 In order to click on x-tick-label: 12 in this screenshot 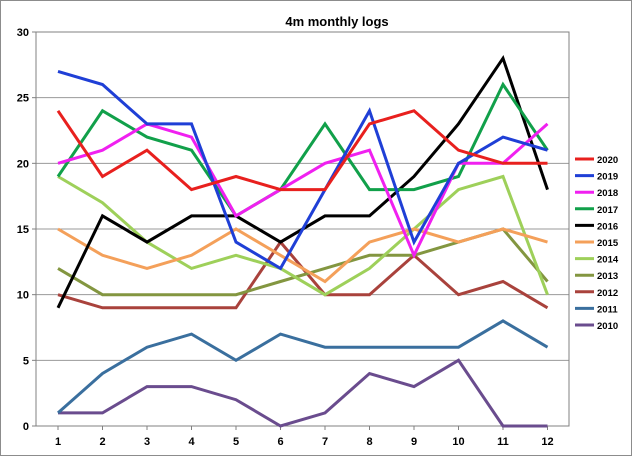, I will do `click(547, 442)`.